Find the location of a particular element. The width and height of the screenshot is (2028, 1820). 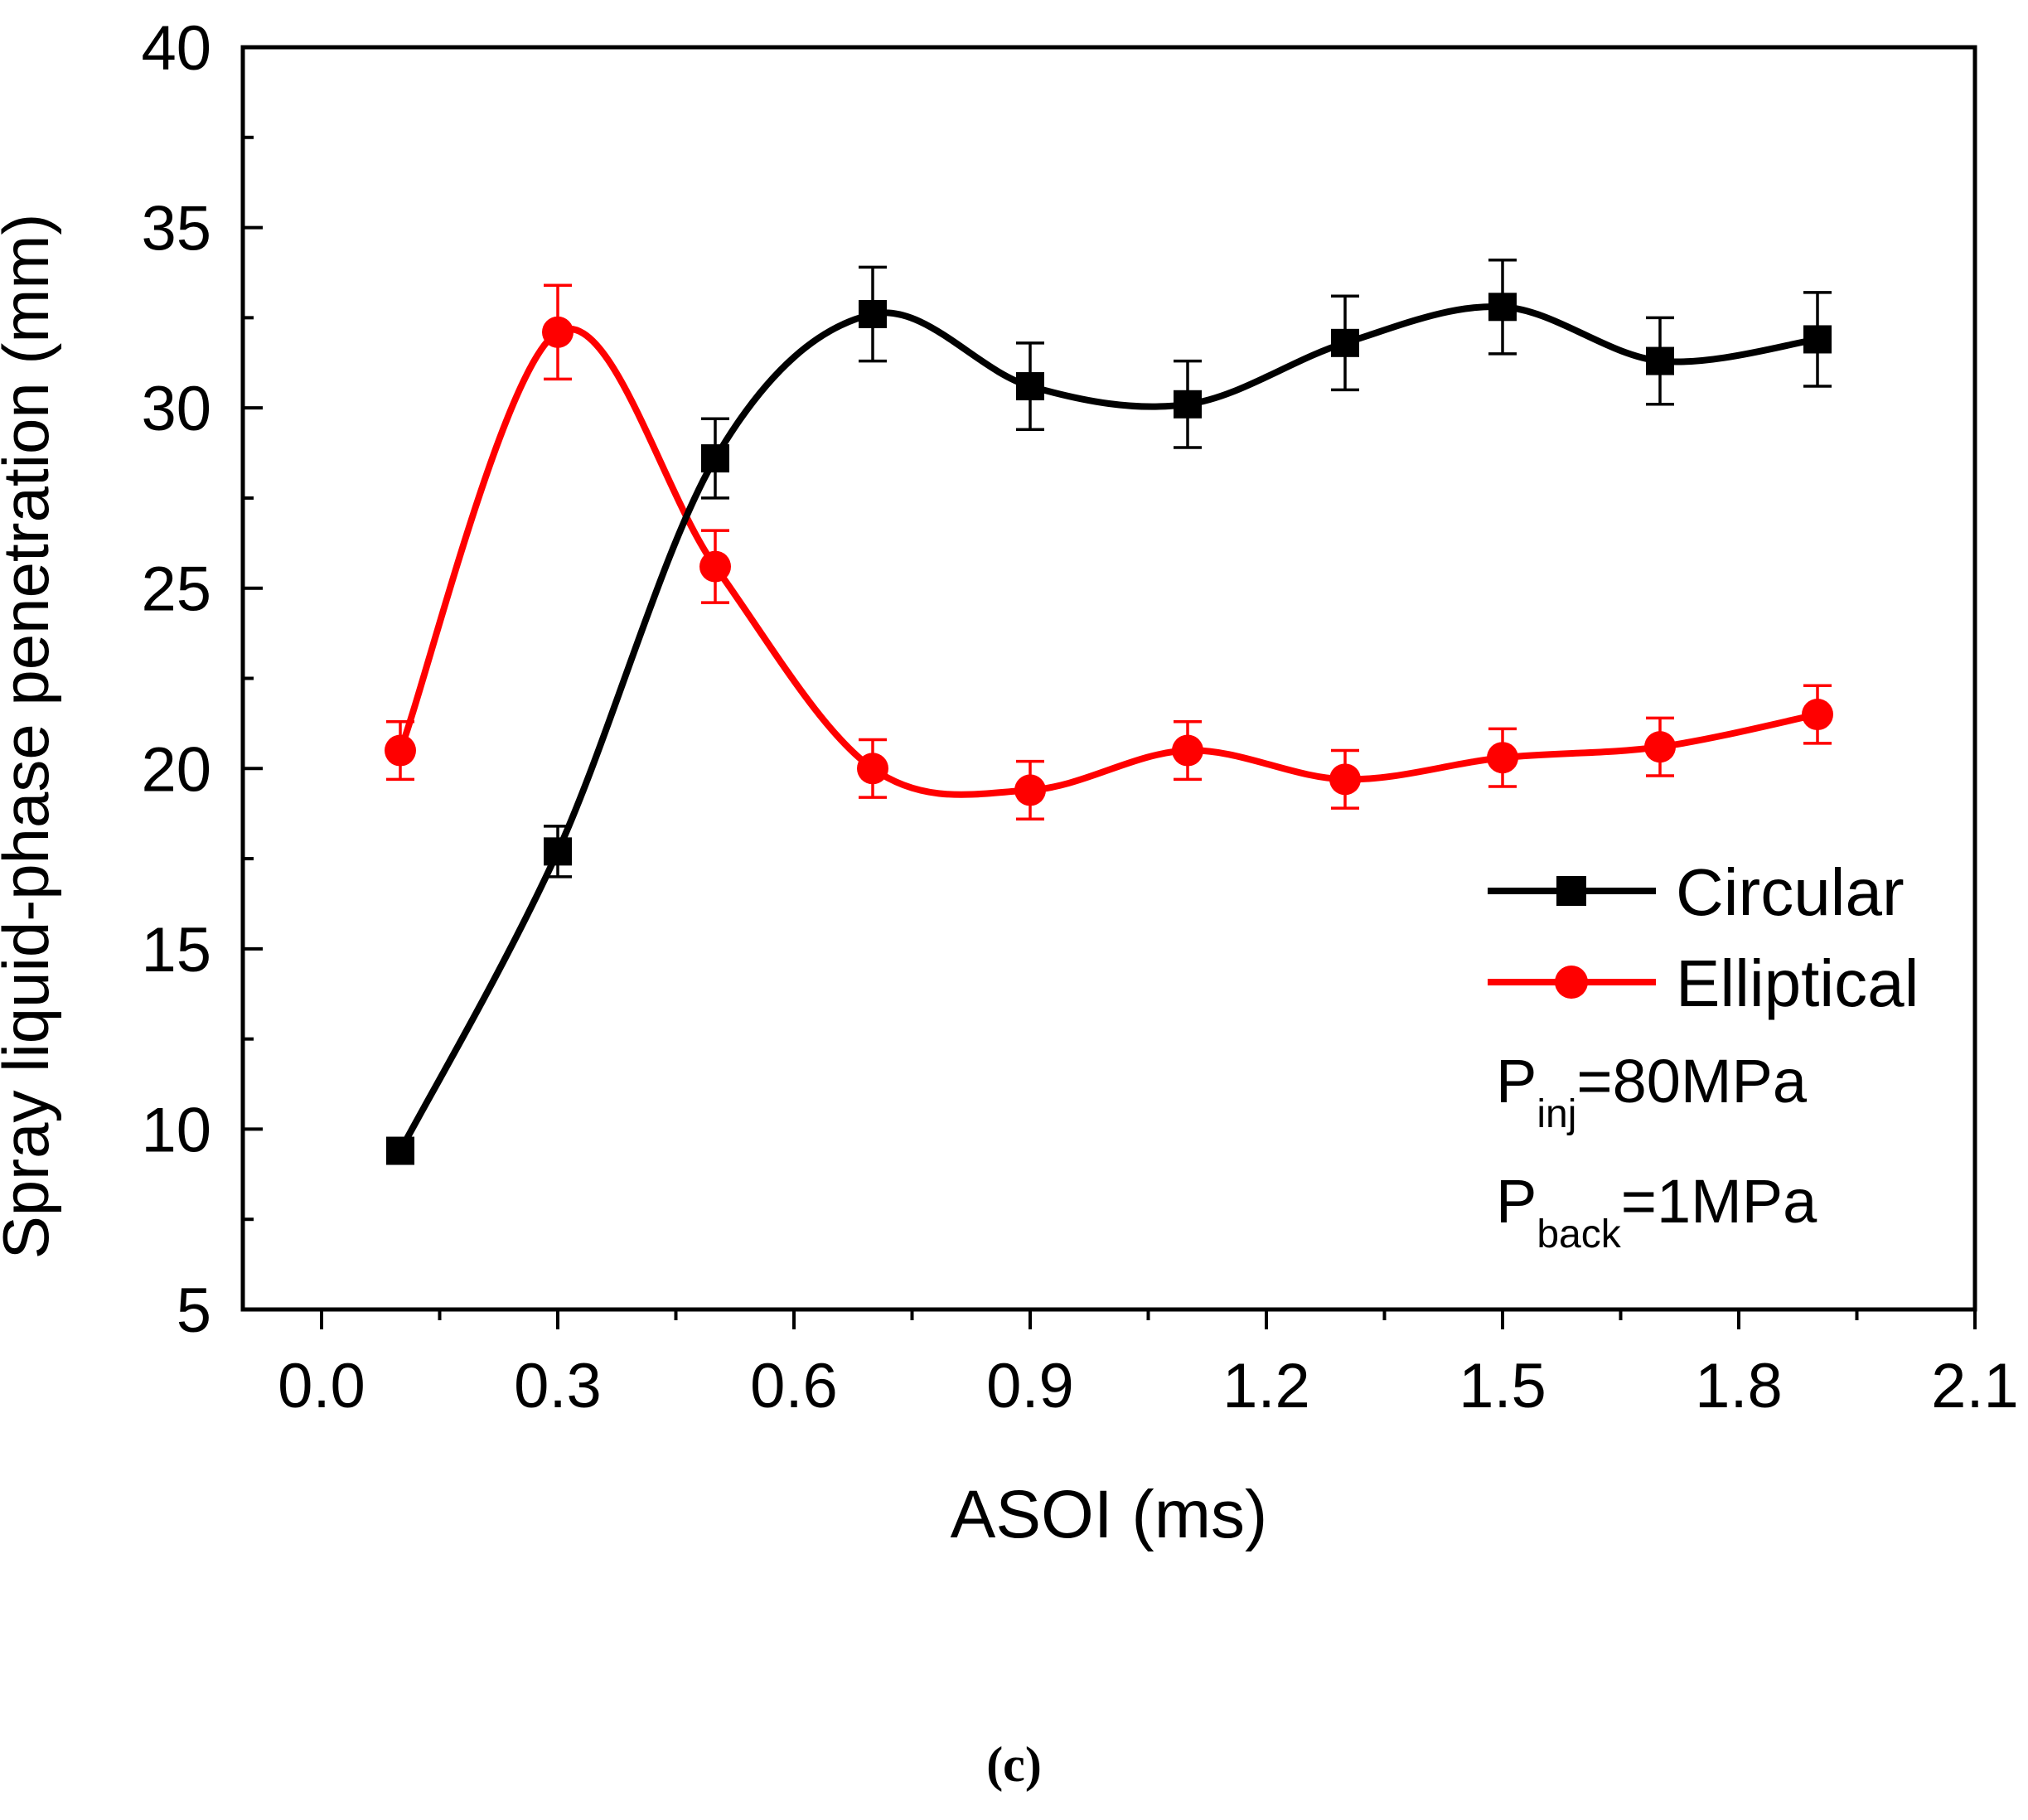

x-tick-label: 0.0 is located at coordinates (322, 1386).